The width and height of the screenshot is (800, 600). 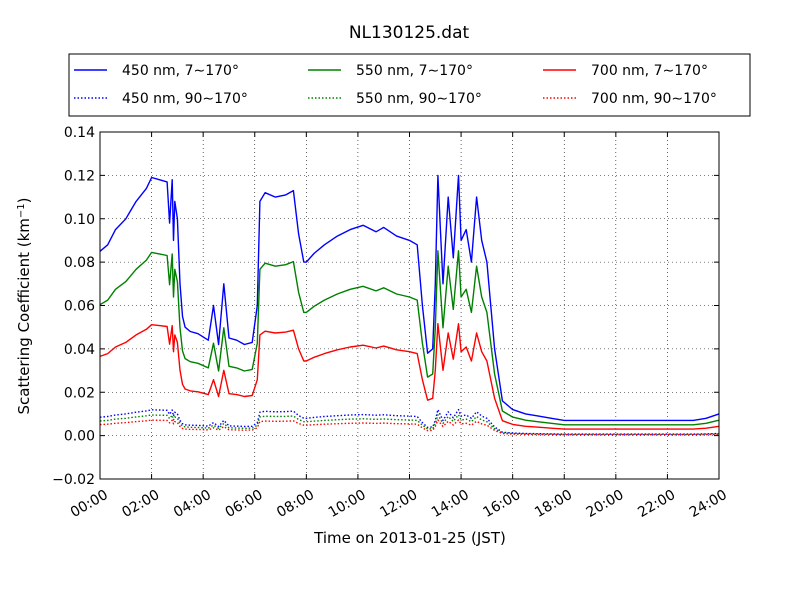 I want to click on y-tick-label: 0.00, so click(x=79, y=437).